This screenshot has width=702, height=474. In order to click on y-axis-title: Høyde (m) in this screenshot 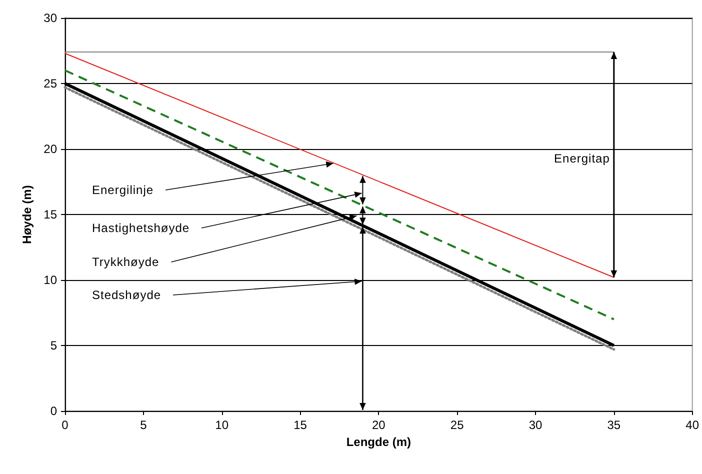, I will do `click(27, 214)`.